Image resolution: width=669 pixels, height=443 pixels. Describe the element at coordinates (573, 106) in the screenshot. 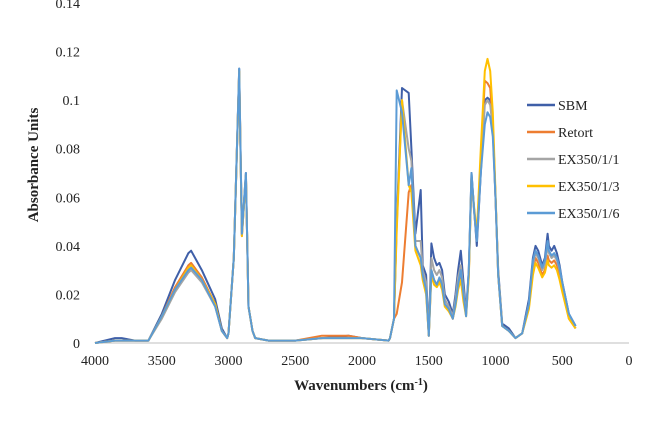

I see `legend-label: SBM` at that location.